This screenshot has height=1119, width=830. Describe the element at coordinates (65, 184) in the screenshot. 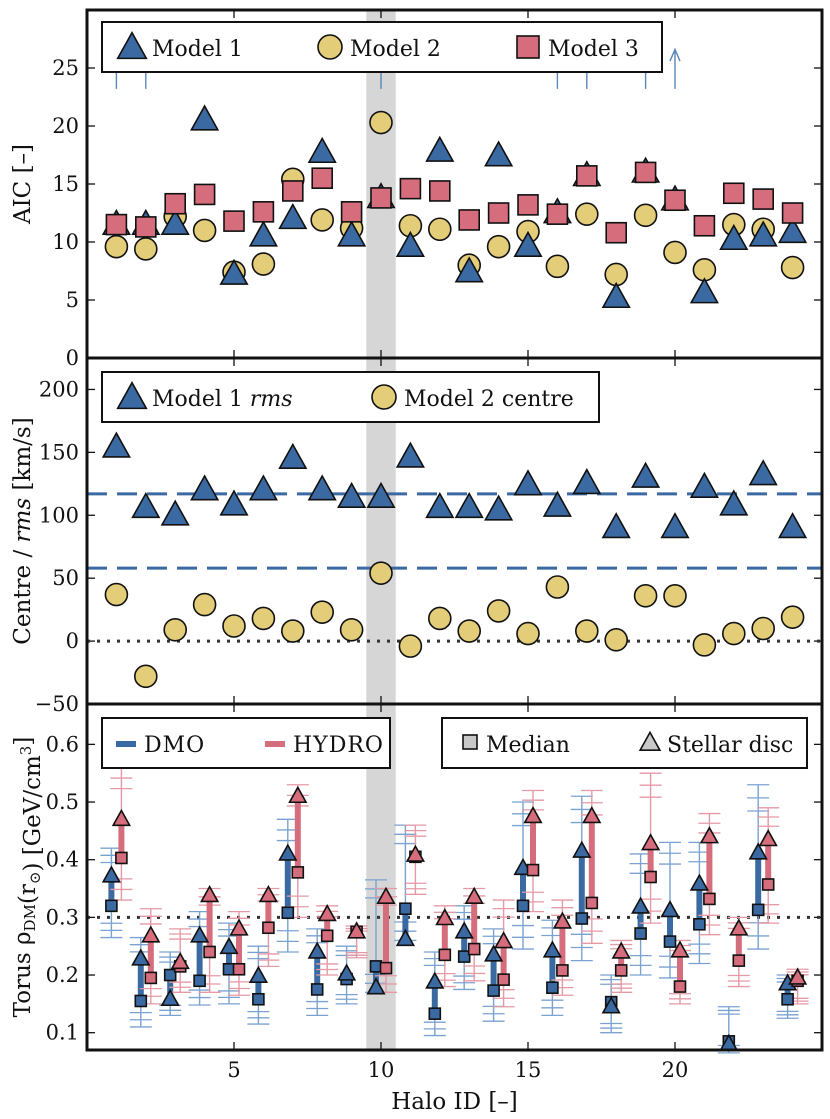

I see `y-tick-label: 15` at that location.